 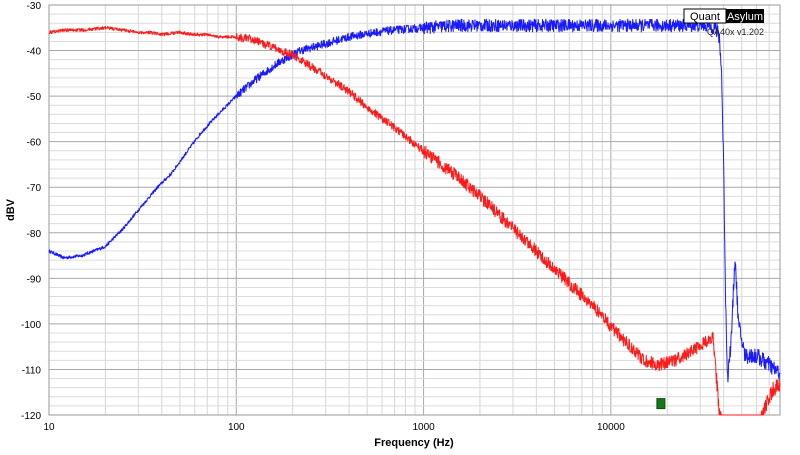 What do you see at coordinates (735, 32) in the screenshot?
I see `version-text: QA40x v1.202` at bounding box center [735, 32].